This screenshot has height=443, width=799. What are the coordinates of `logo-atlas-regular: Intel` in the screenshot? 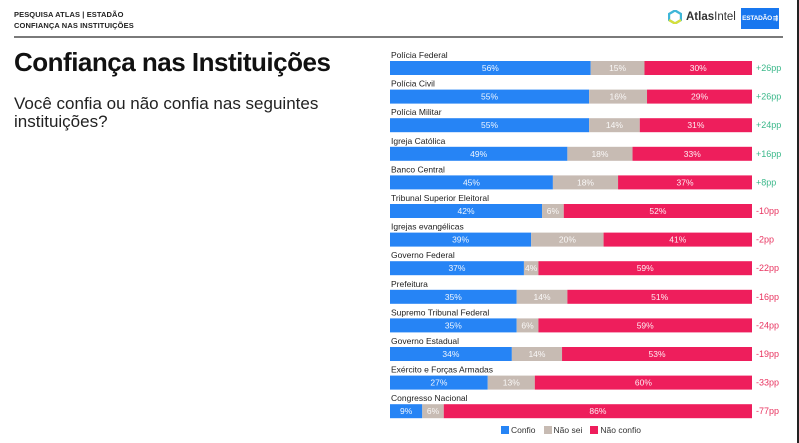 It's located at (725, 17).